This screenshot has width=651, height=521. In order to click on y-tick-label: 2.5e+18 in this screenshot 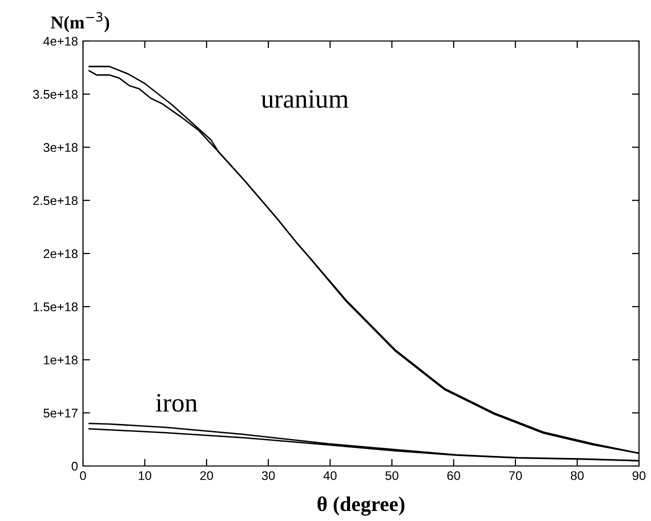, I will do `click(55, 201)`.